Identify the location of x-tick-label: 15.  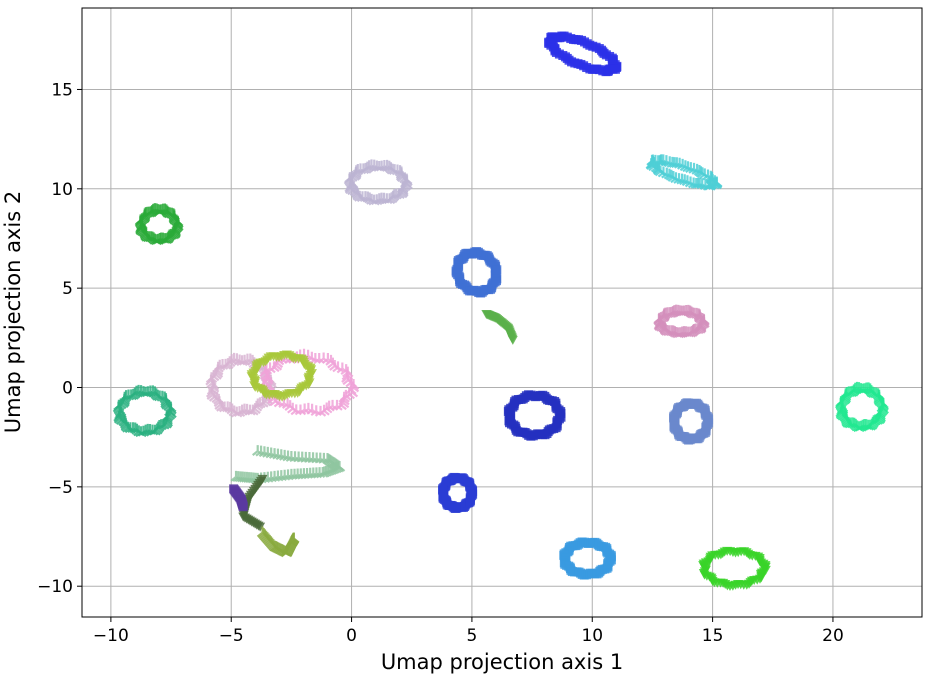
(713, 636).